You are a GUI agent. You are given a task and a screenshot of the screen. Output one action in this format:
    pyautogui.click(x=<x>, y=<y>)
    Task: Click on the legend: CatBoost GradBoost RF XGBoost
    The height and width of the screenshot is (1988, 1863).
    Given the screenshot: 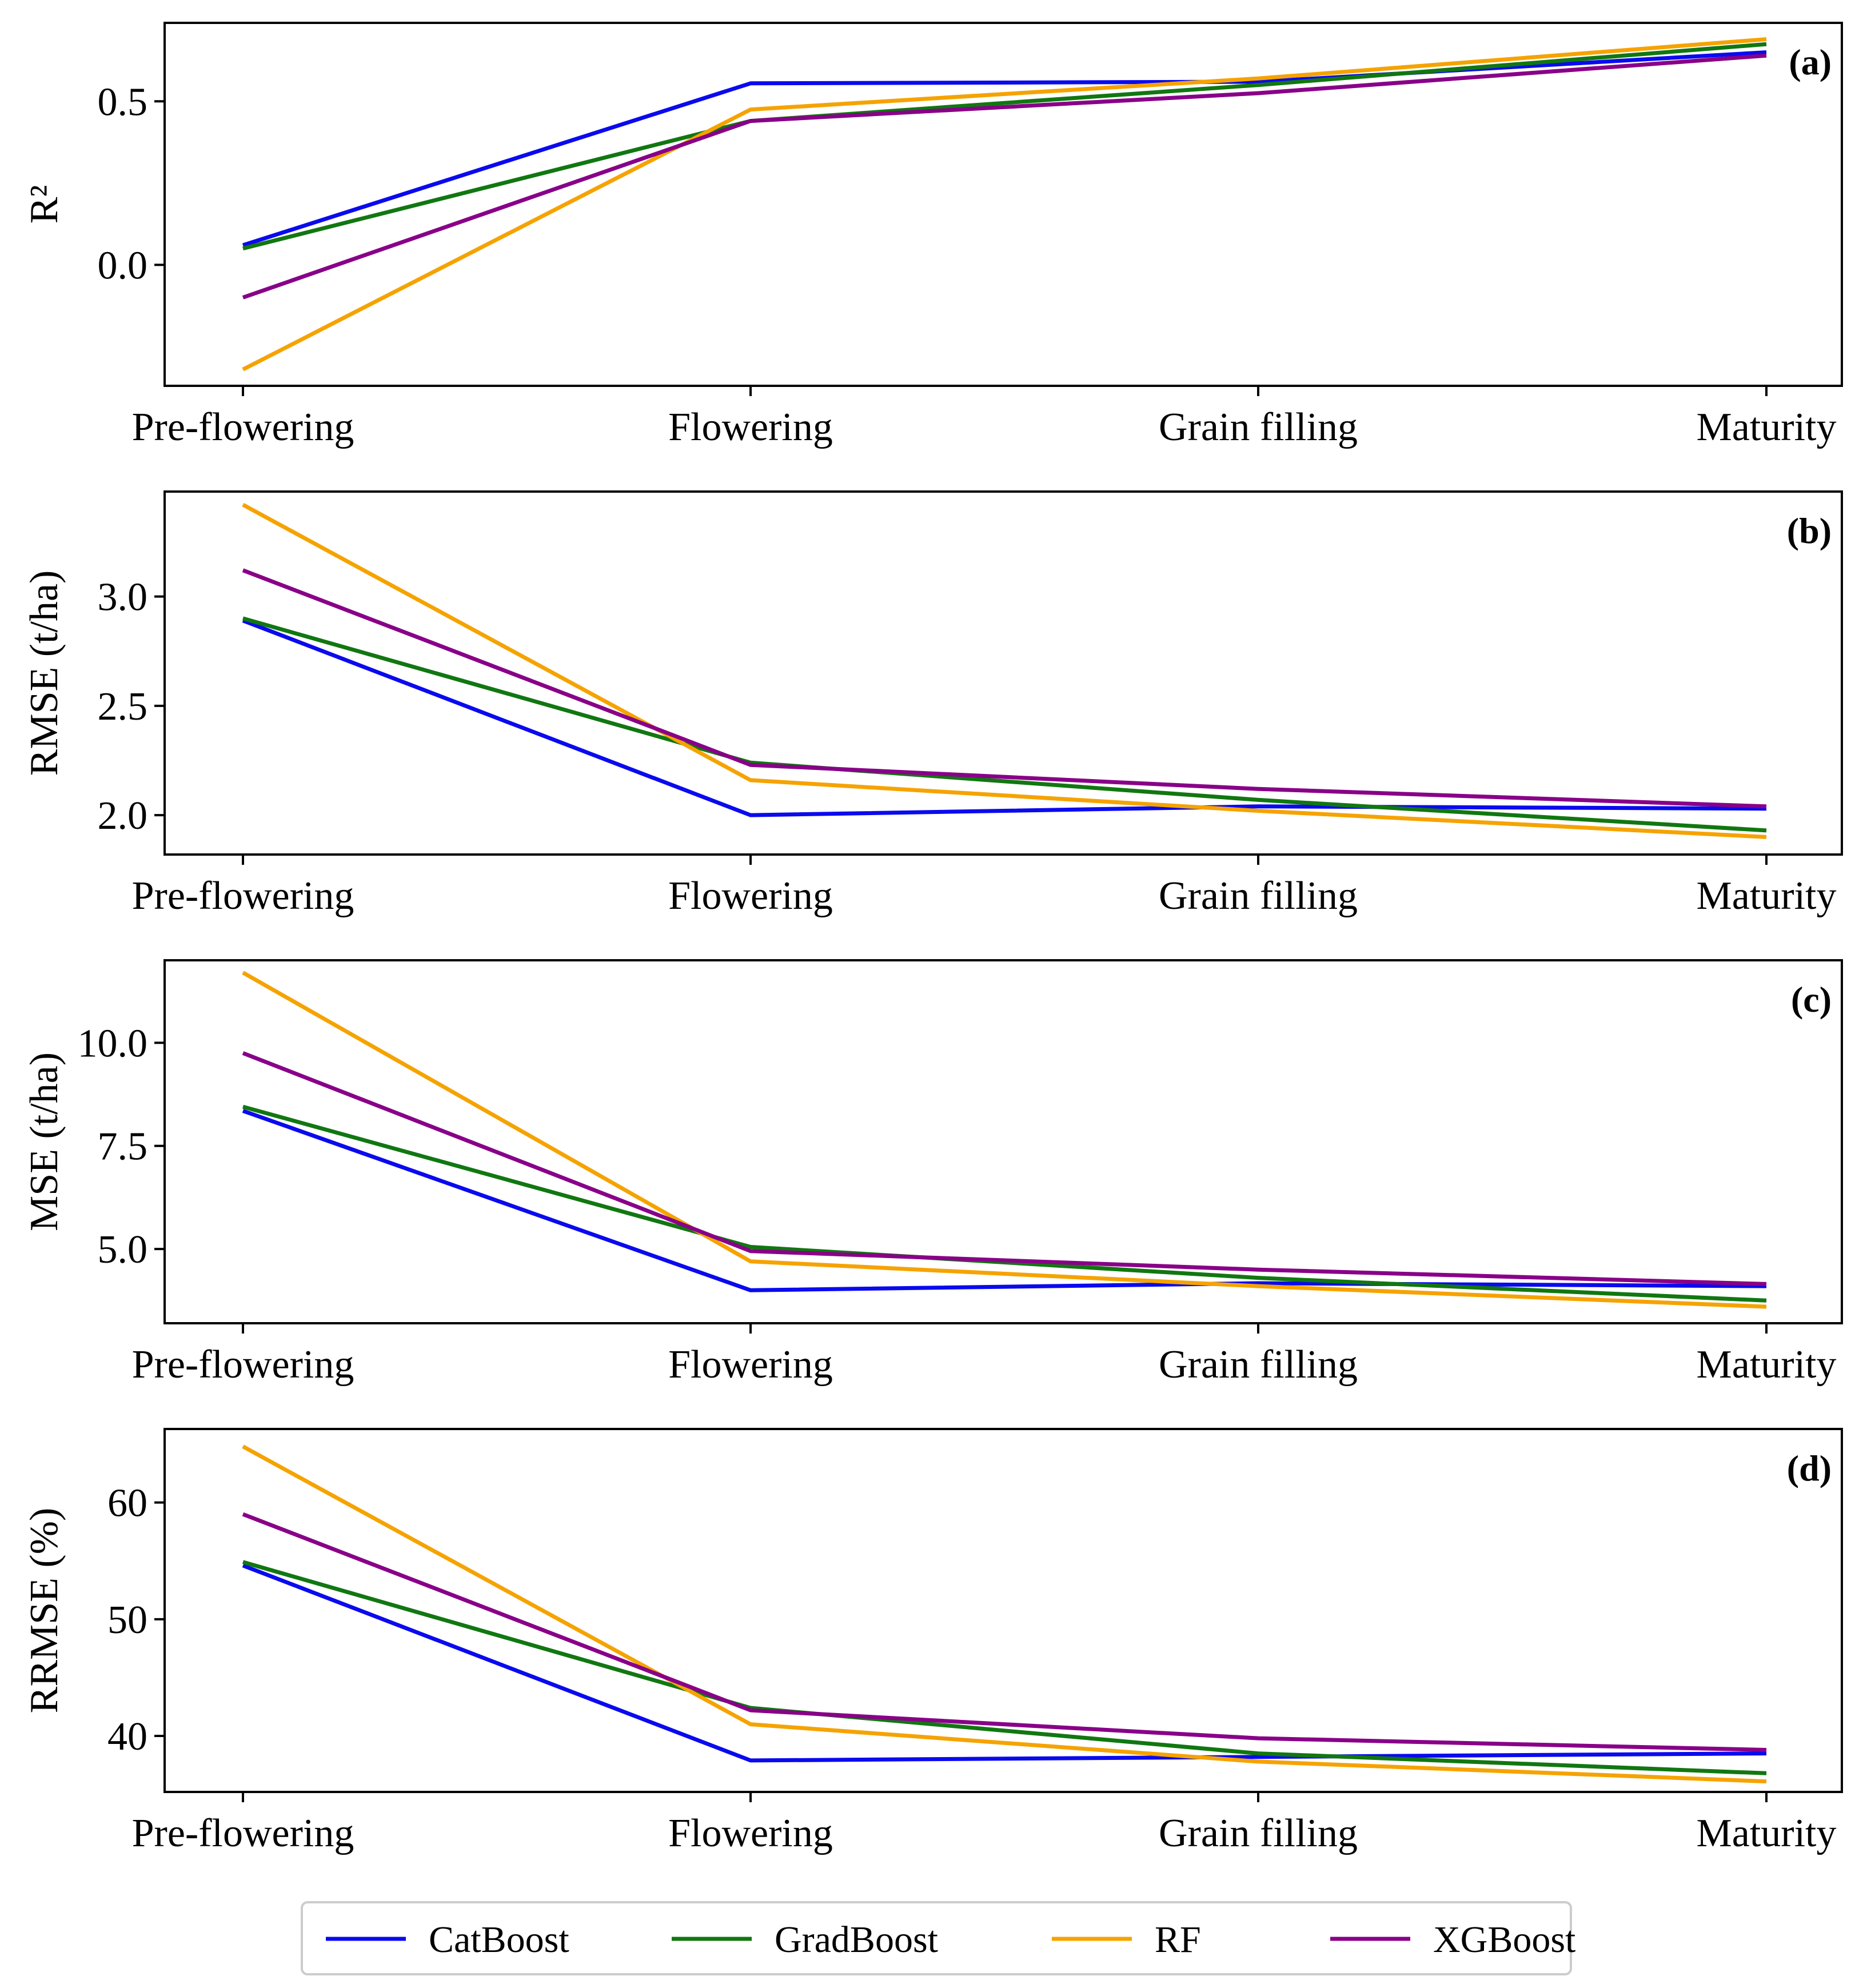 What is the action you would take?
    pyautogui.click(x=938, y=1938)
    